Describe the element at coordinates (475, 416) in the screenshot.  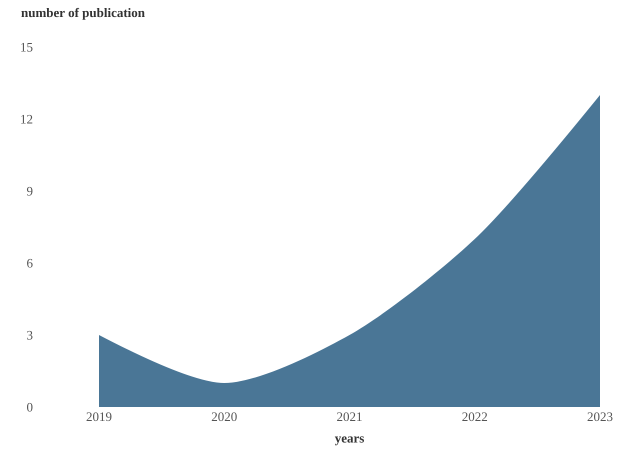
I see `x-tick-label: 2022` at that location.